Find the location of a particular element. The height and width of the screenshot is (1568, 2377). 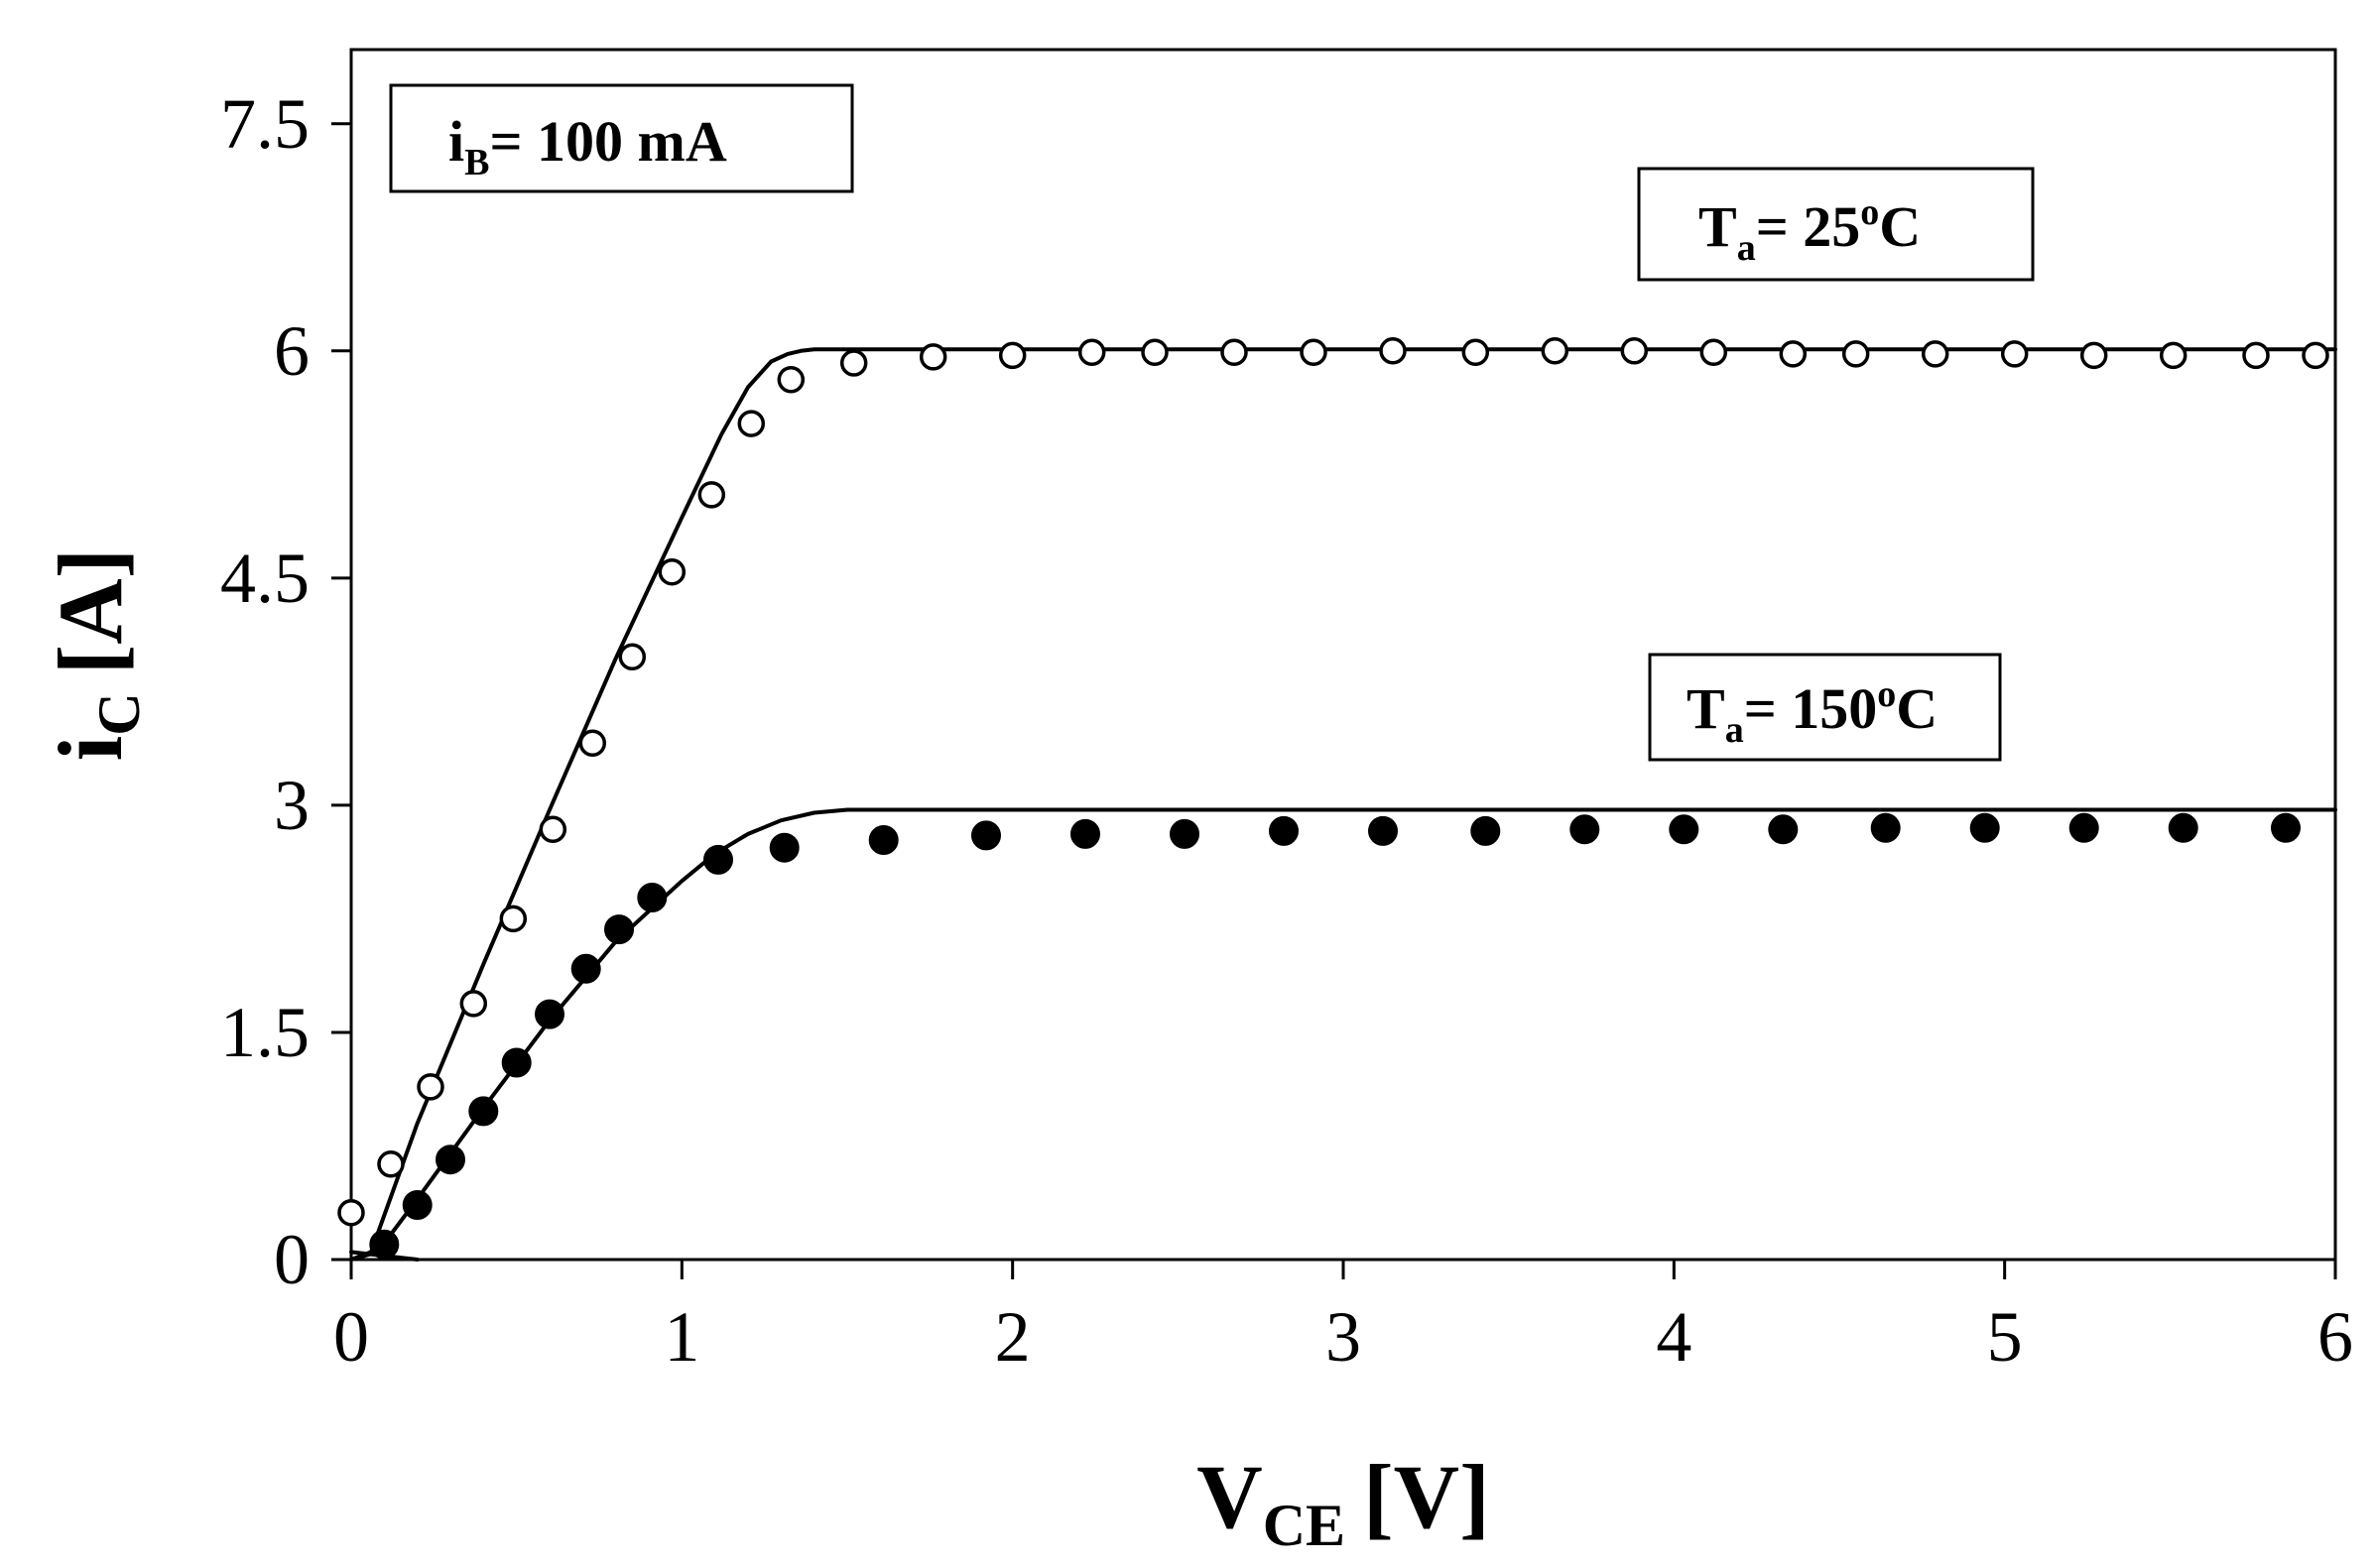

annotation-t150-tail: C is located at coordinates (1917, 708).